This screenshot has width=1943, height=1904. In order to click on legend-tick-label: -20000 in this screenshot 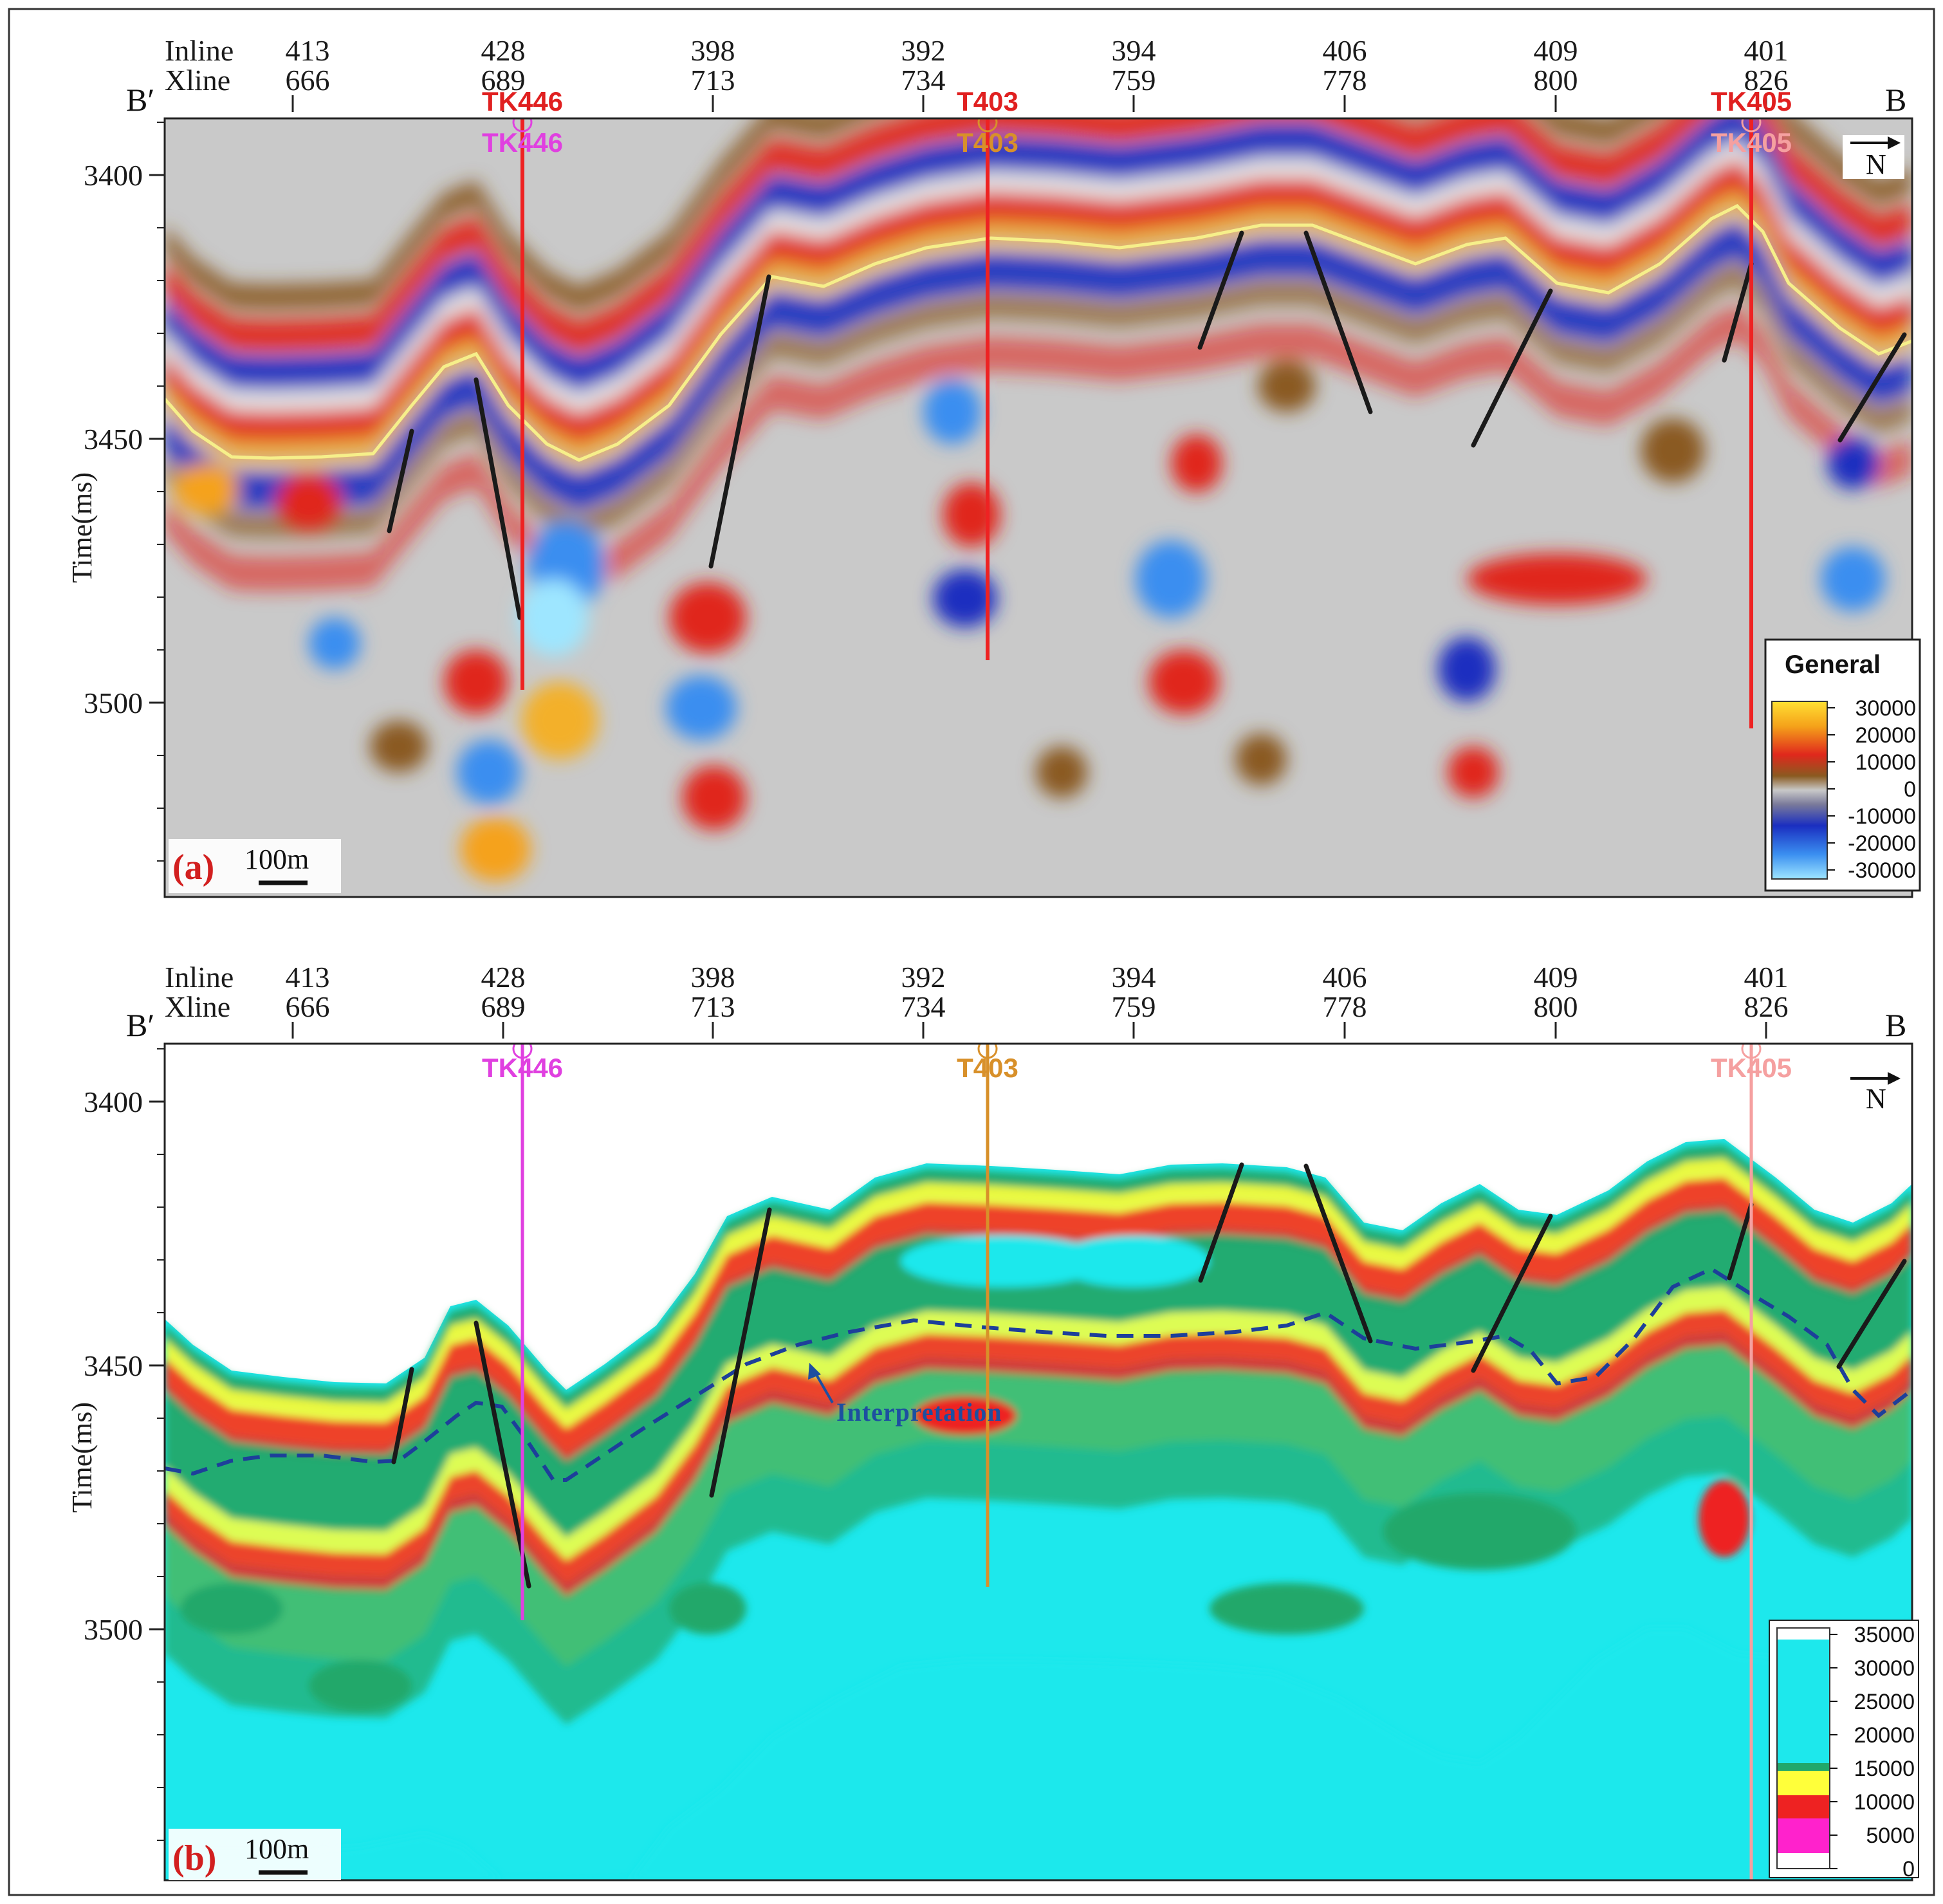, I will do `click(1882, 844)`.